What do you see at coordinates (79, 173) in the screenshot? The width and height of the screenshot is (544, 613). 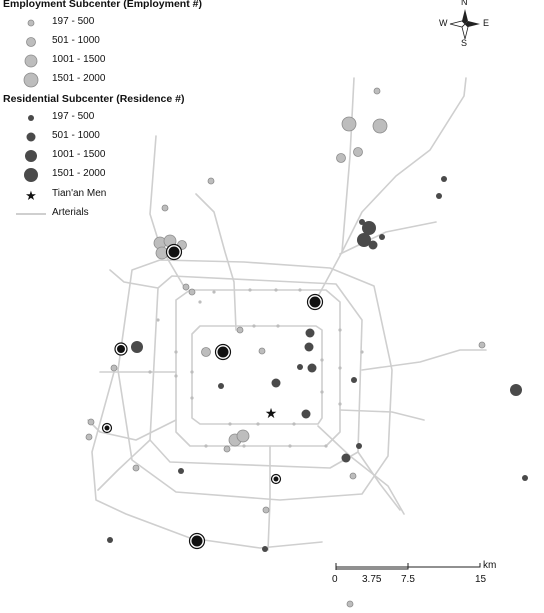 I see `residential-class-label: 1501 - 2000` at bounding box center [79, 173].